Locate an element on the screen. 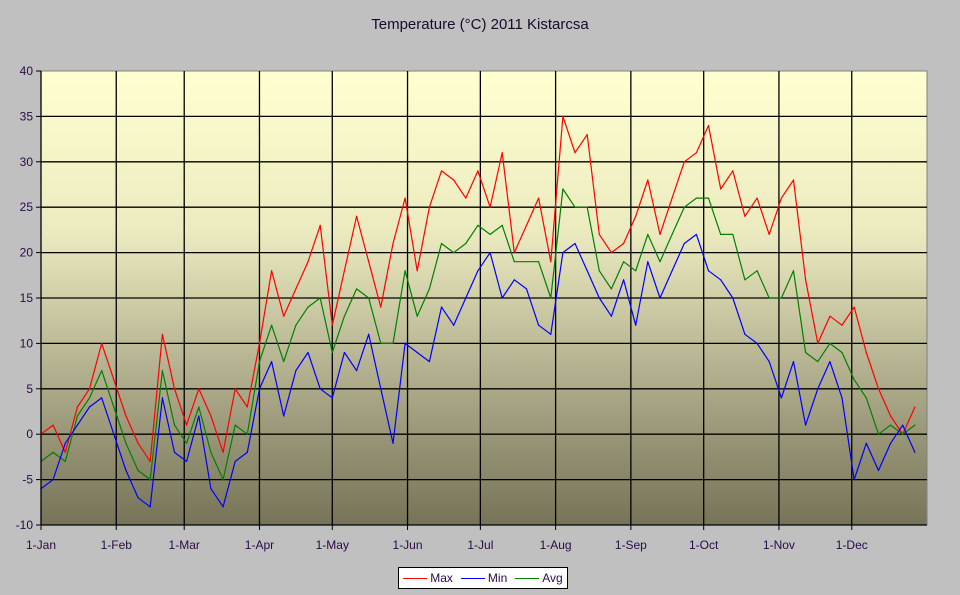  legend: Max Min Avg is located at coordinates (483, 578).